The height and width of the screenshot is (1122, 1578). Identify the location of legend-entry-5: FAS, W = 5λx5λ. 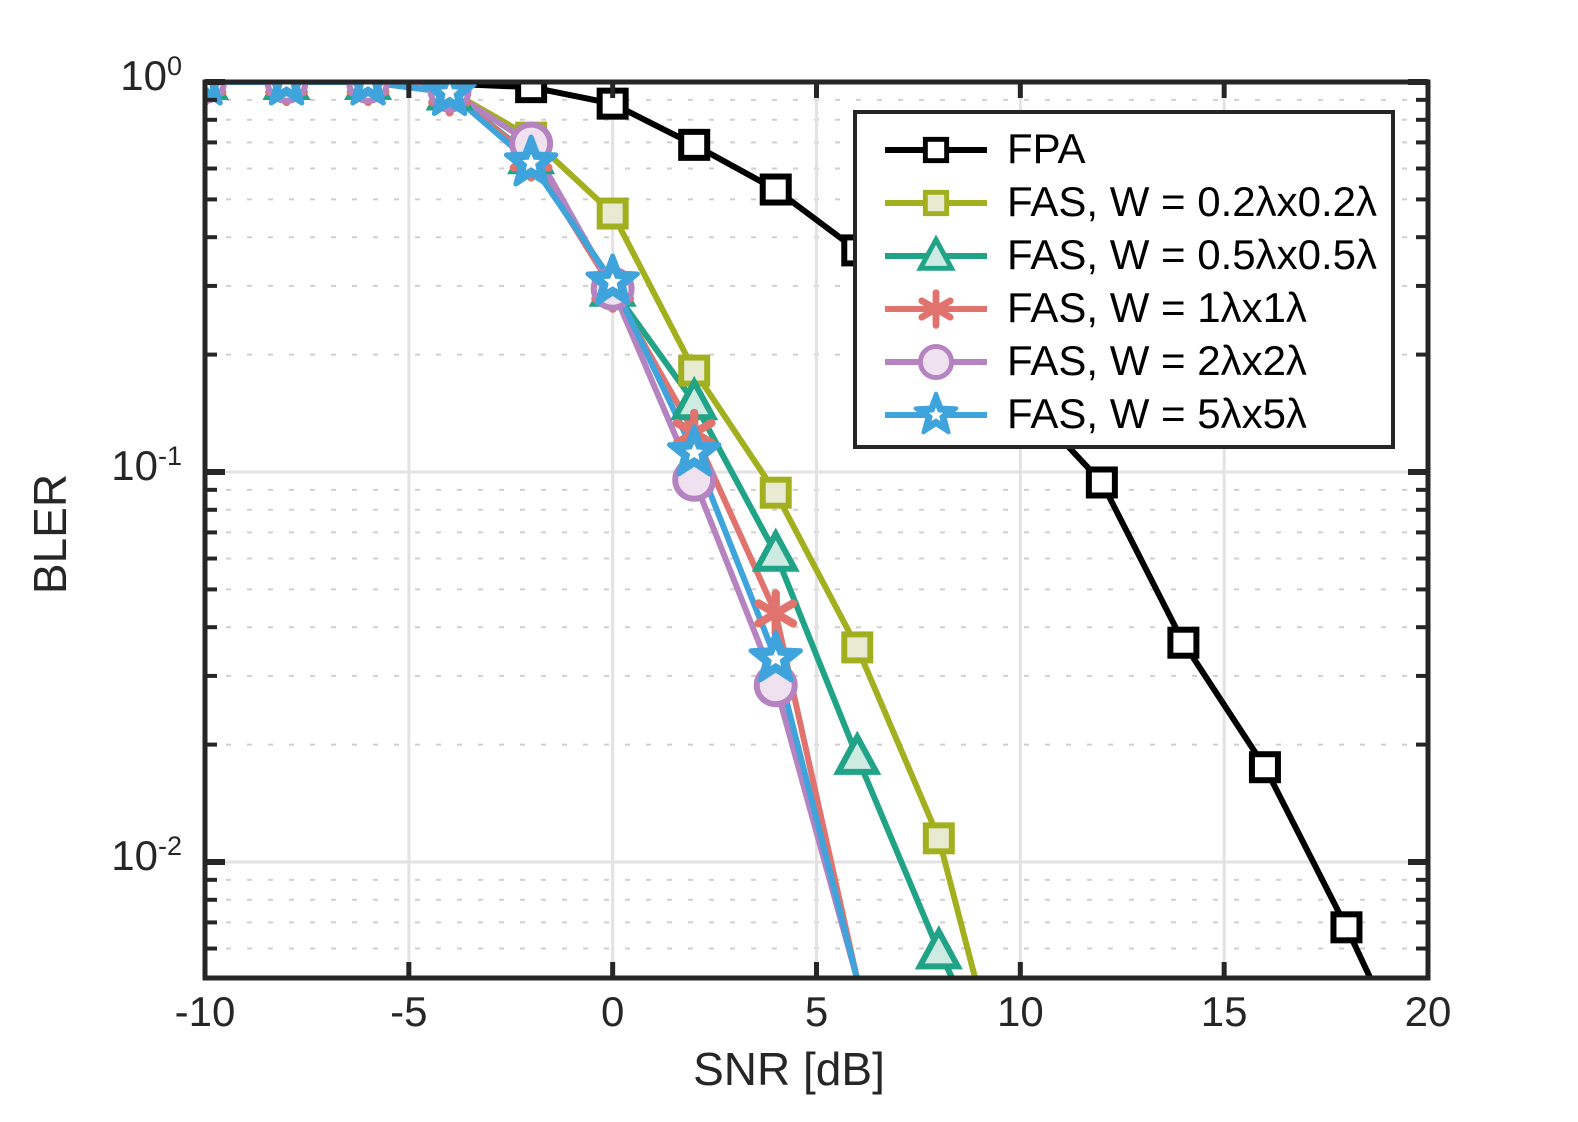
(1096, 413).